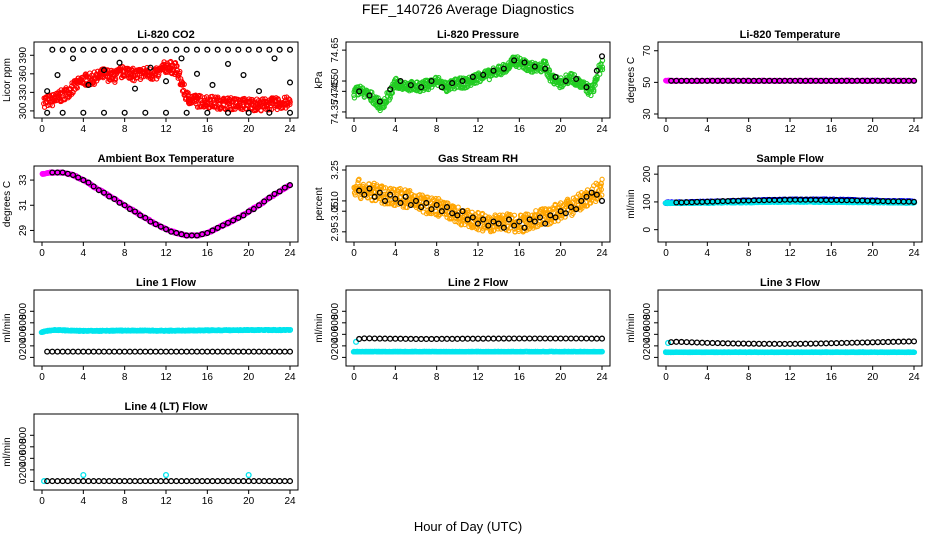  I want to click on y-tick-label: 800, so click(23, 311).